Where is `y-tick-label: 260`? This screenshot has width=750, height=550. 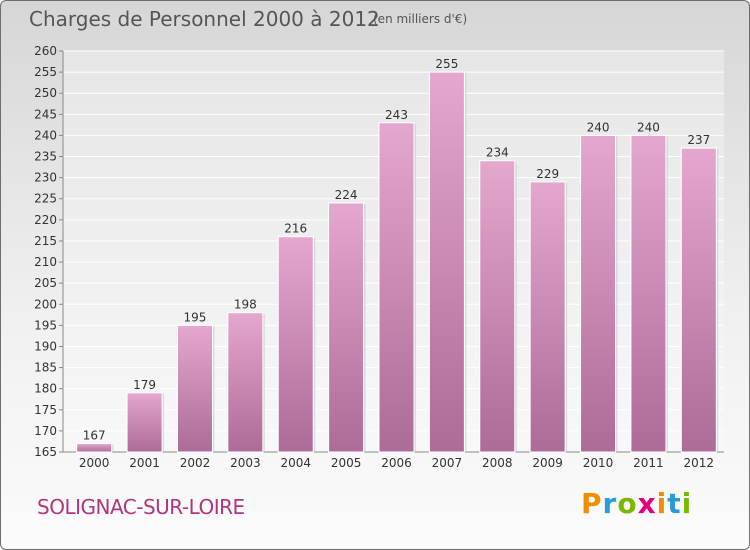 y-tick-label: 260 is located at coordinates (45, 51).